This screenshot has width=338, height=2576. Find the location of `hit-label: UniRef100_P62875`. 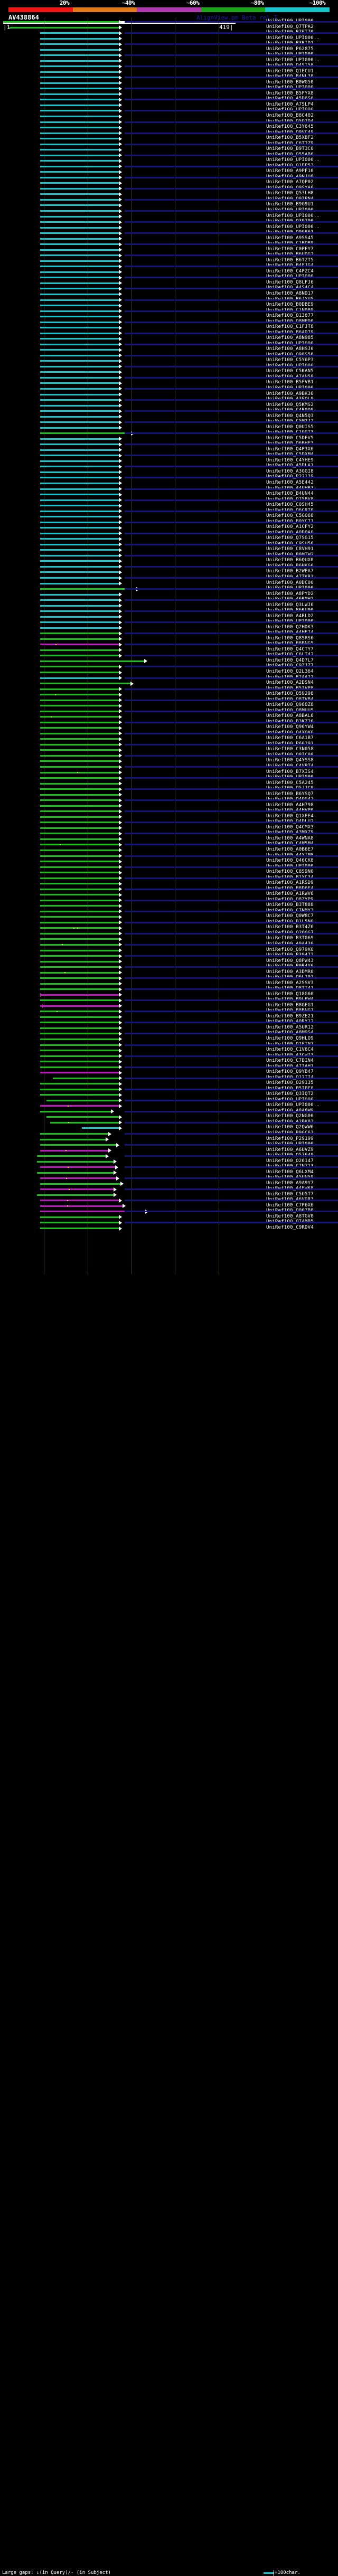

hit-label: UniRef100_P62875 is located at coordinates (290, 49).